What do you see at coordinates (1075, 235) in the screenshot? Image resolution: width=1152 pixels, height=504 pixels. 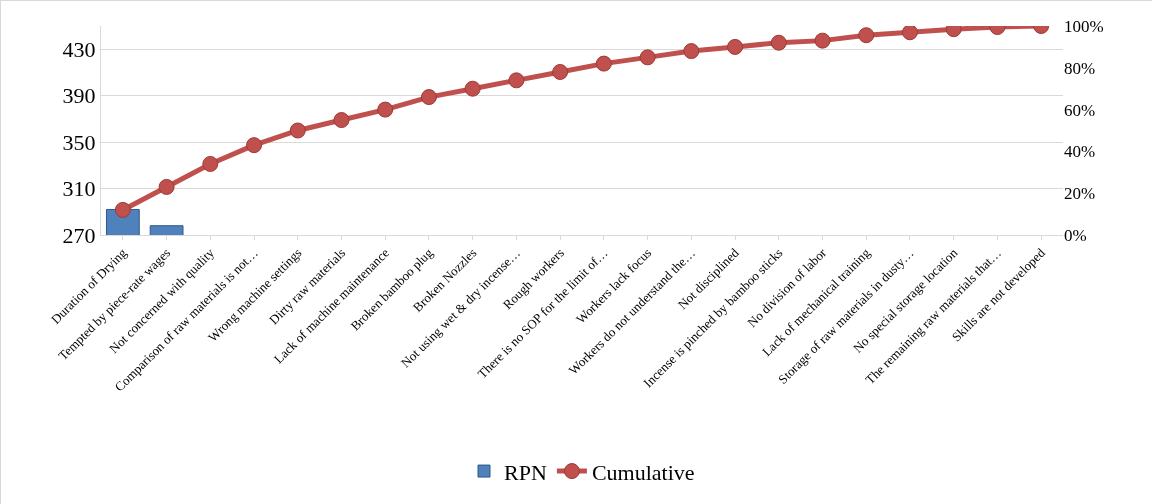 I see `y2-tick-label: 0%` at bounding box center [1075, 235].